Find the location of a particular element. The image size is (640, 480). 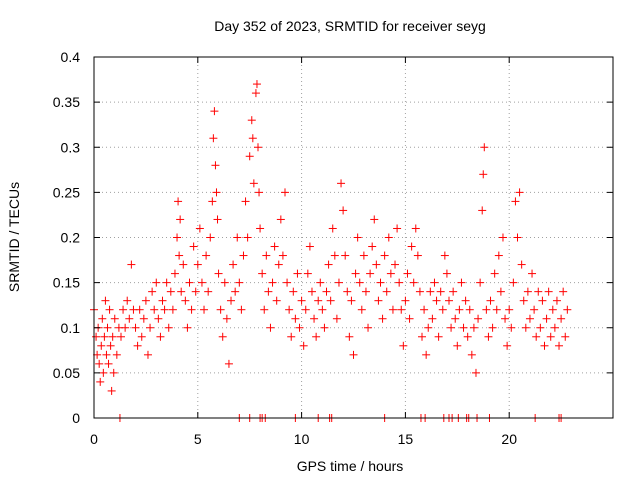

y-tick-label: 0 is located at coordinates (76, 418).